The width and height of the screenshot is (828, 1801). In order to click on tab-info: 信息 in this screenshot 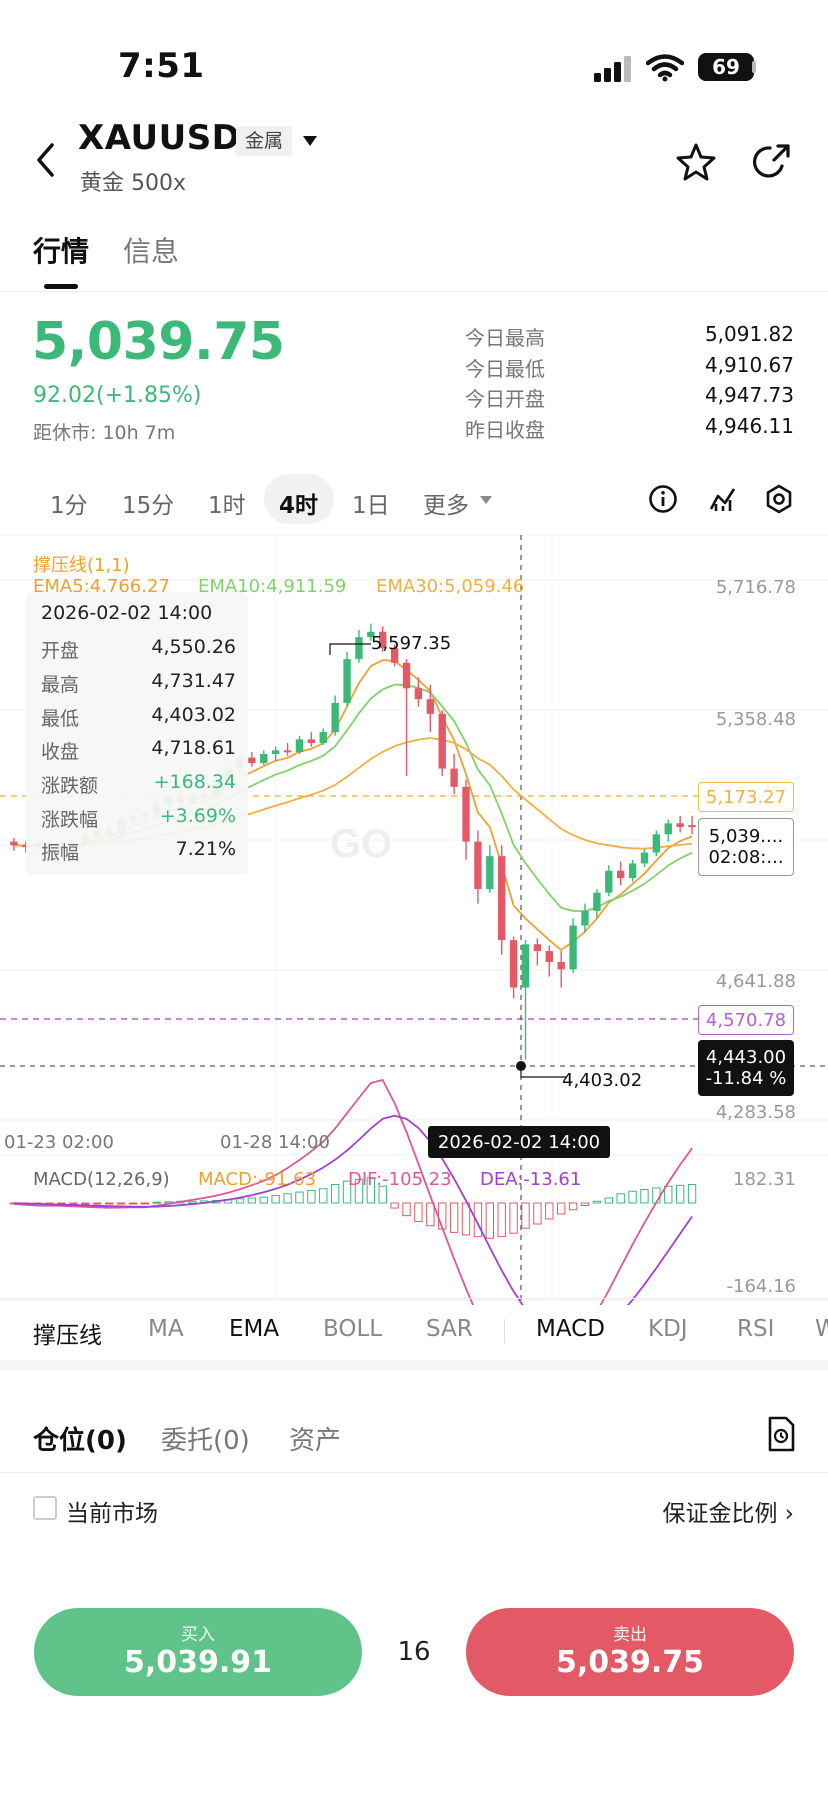, I will do `click(151, 251)`.